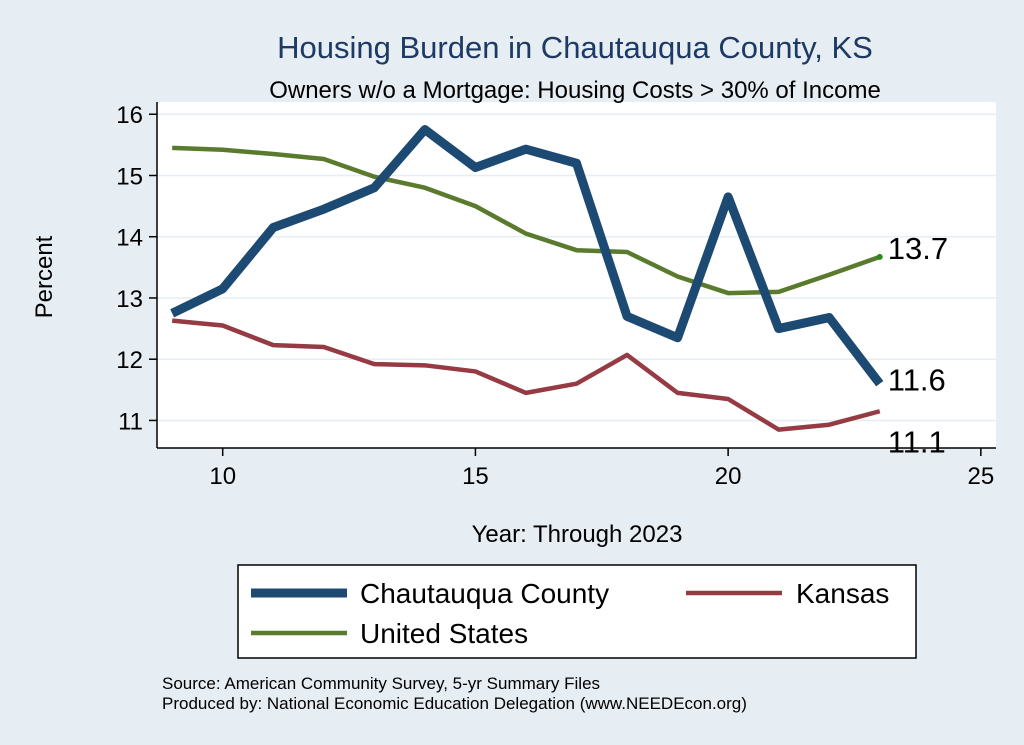  What do you see at coordinates (129, 115) in the screenshot?
I see `y-tick-label: 16` at bounding box center [129, 115].